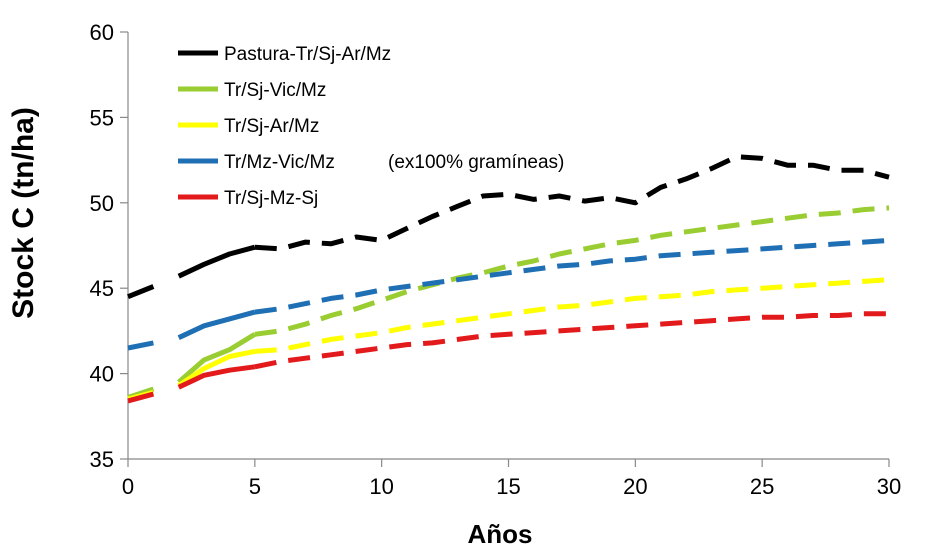 The image size is (935, 552). Describe the element at coordinates (102, 288) in the screenshot. I see `y-tick-label: 45` at that location.